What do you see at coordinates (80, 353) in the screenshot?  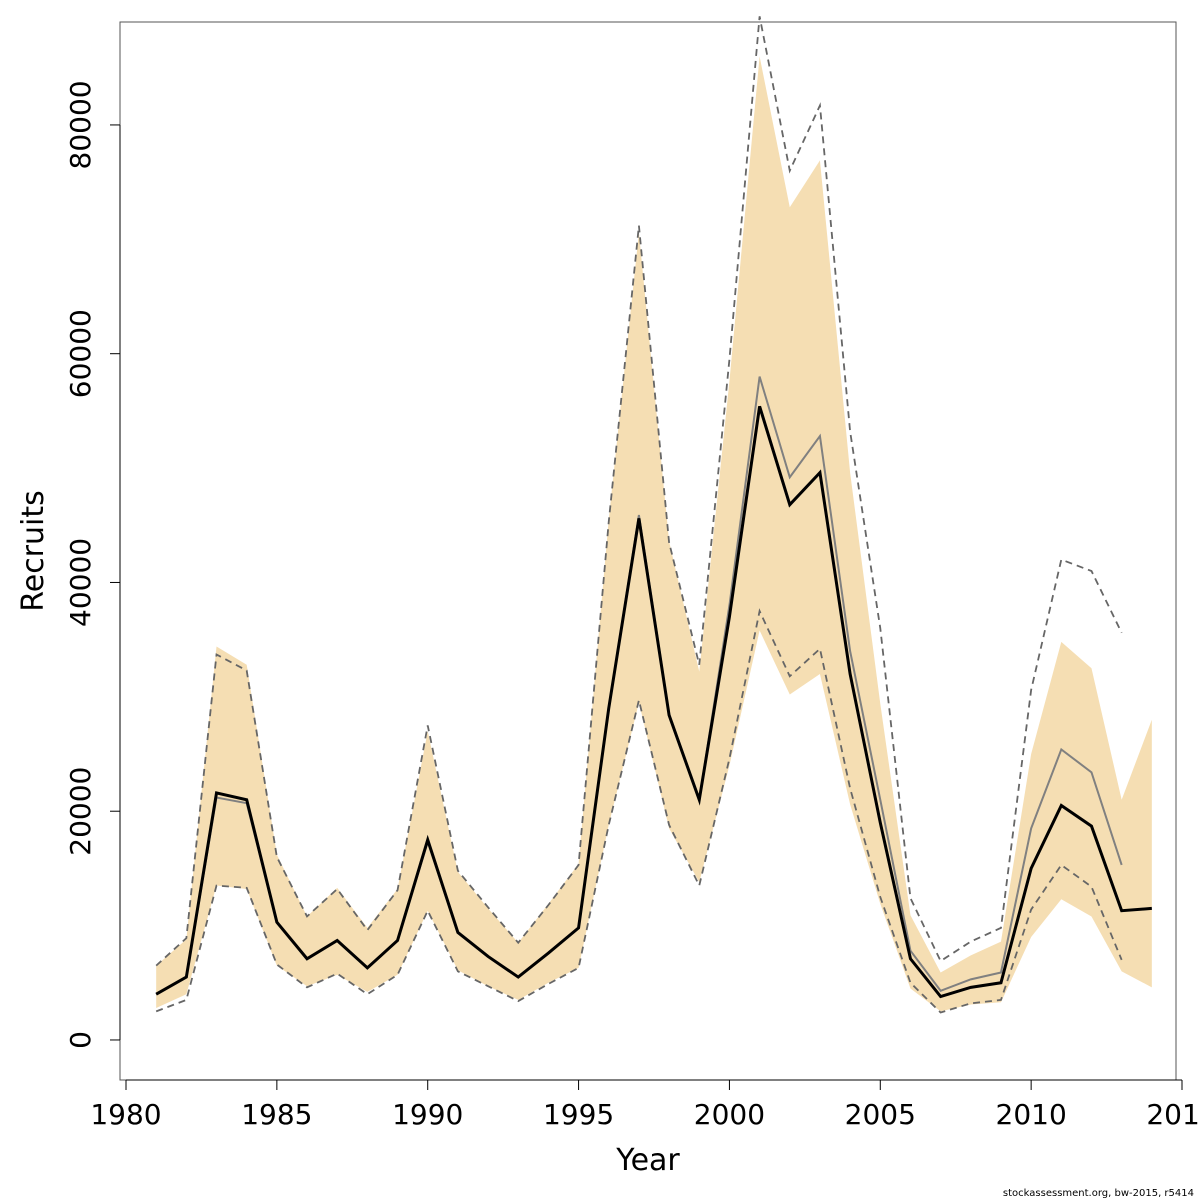 I see `y-tick-label: 60000` at bounding box center [80, 353].